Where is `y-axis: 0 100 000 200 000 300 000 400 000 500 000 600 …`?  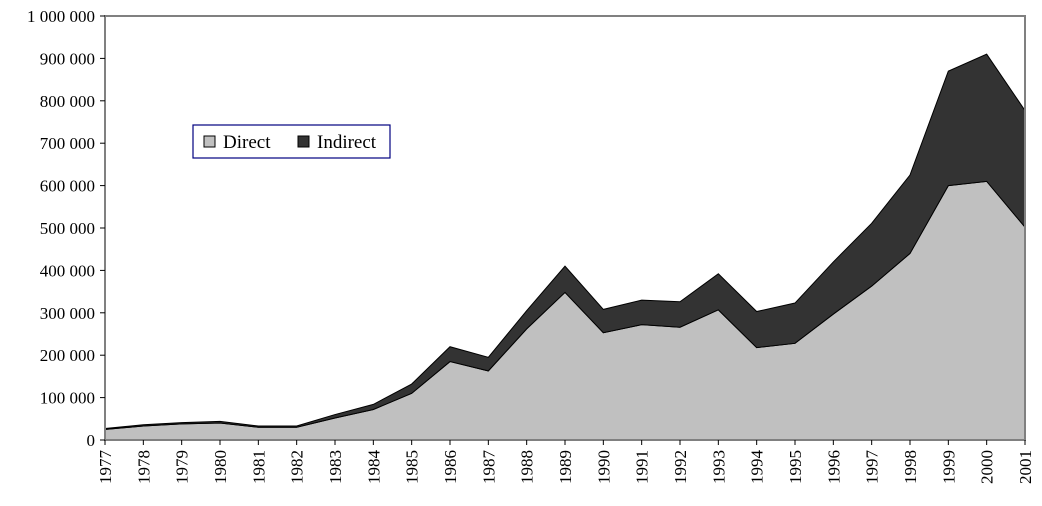
y-axis: 0 100 000 200 000 300 000 400 000 500 000 600 … is located at coordinates (66, 228).